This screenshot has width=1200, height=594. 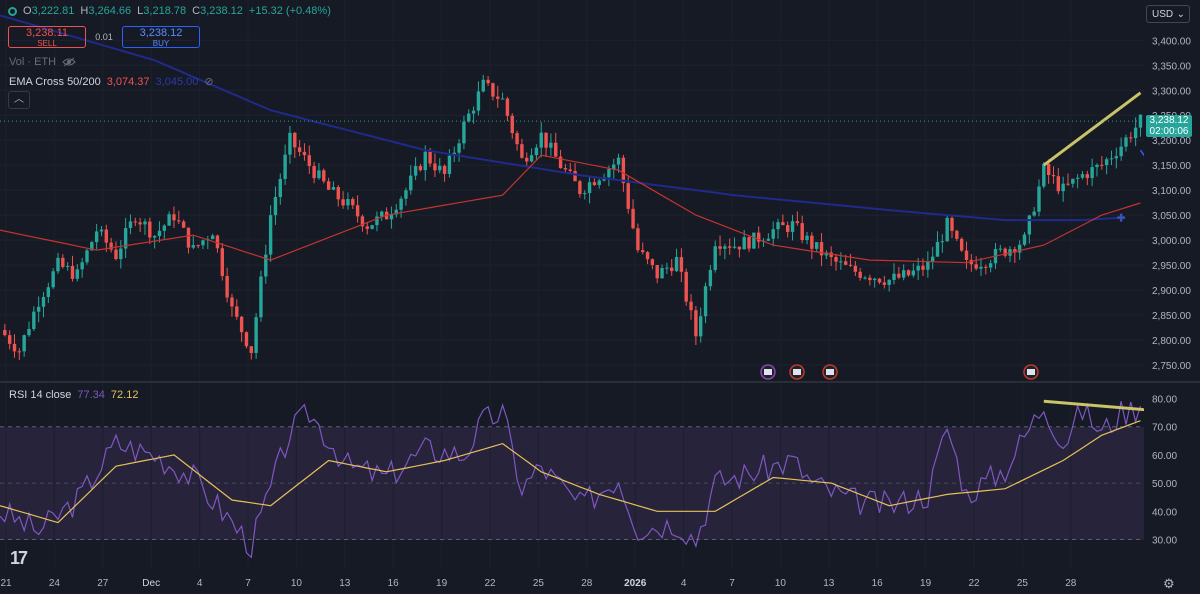 I want to click on rsi-value: 77.34, so click(x=91, y=395).